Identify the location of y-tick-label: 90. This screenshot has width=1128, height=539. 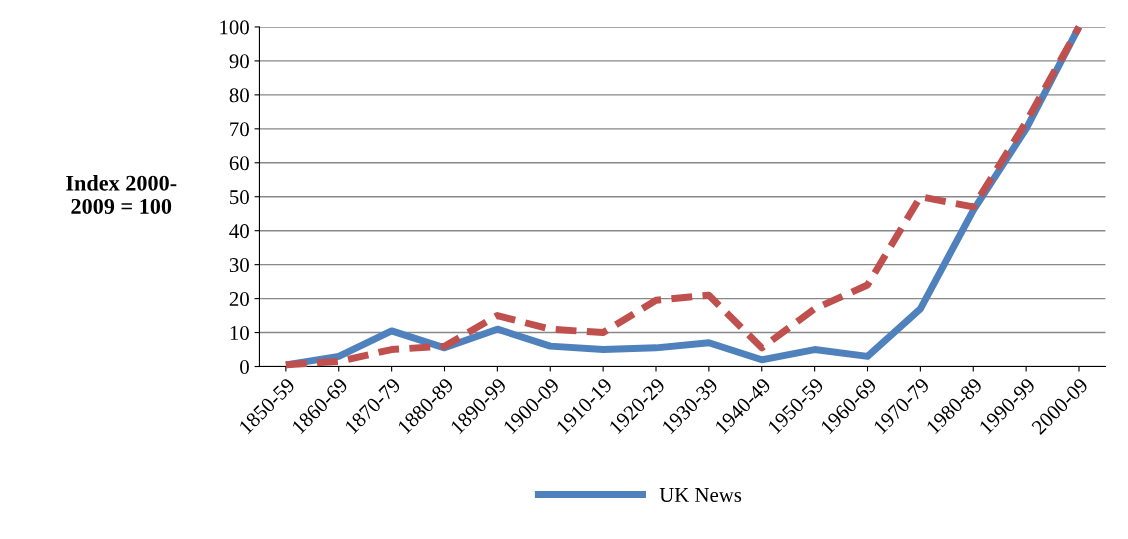
(239, 61).